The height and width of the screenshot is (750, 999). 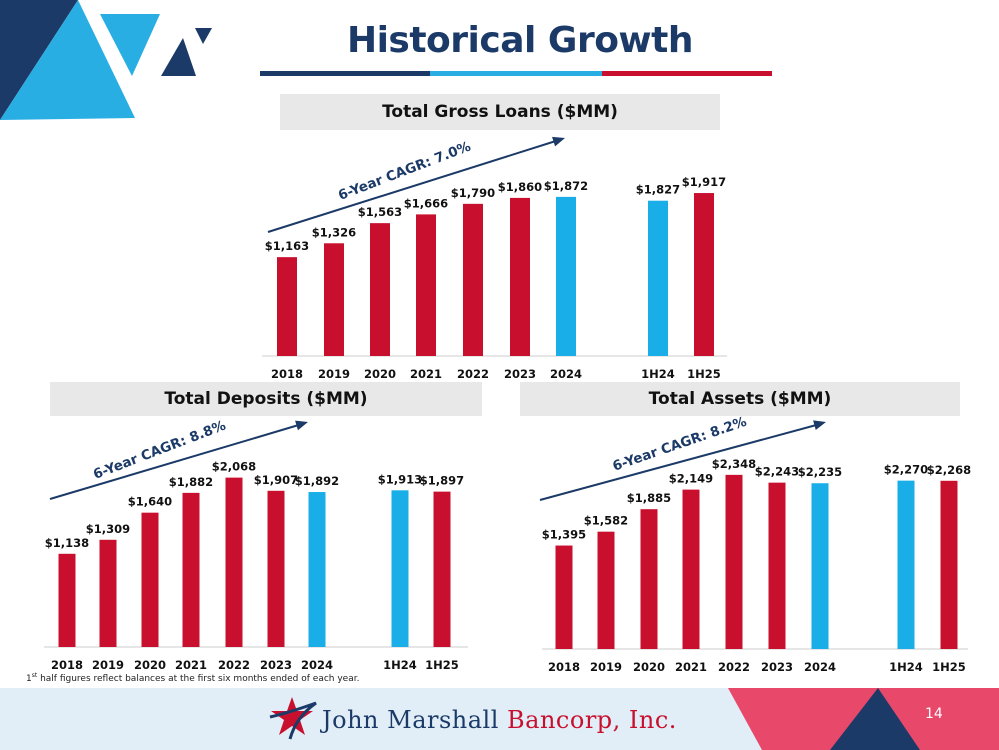 What do you see at coordinates (564, 667) in the screenshot?
I see `assets-tick-label: 2018` at bounding box center [564, 667].